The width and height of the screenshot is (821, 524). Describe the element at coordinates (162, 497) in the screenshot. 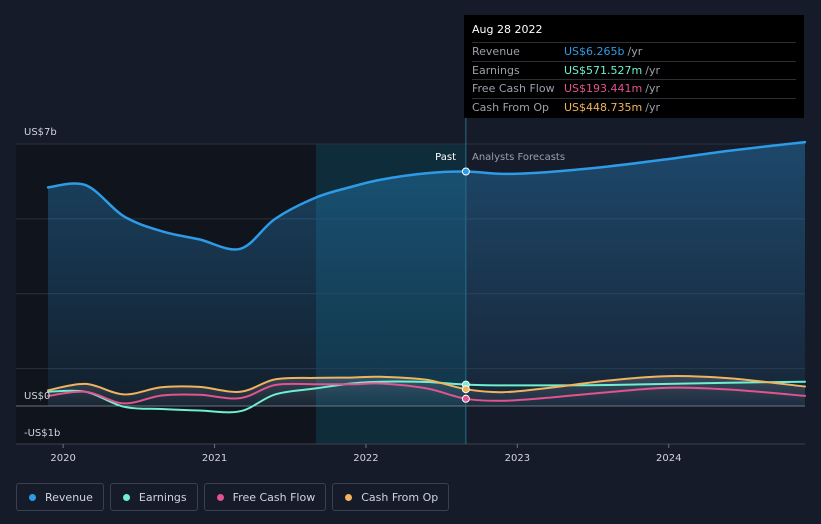

I see `legend-label: Earnings` at that location.